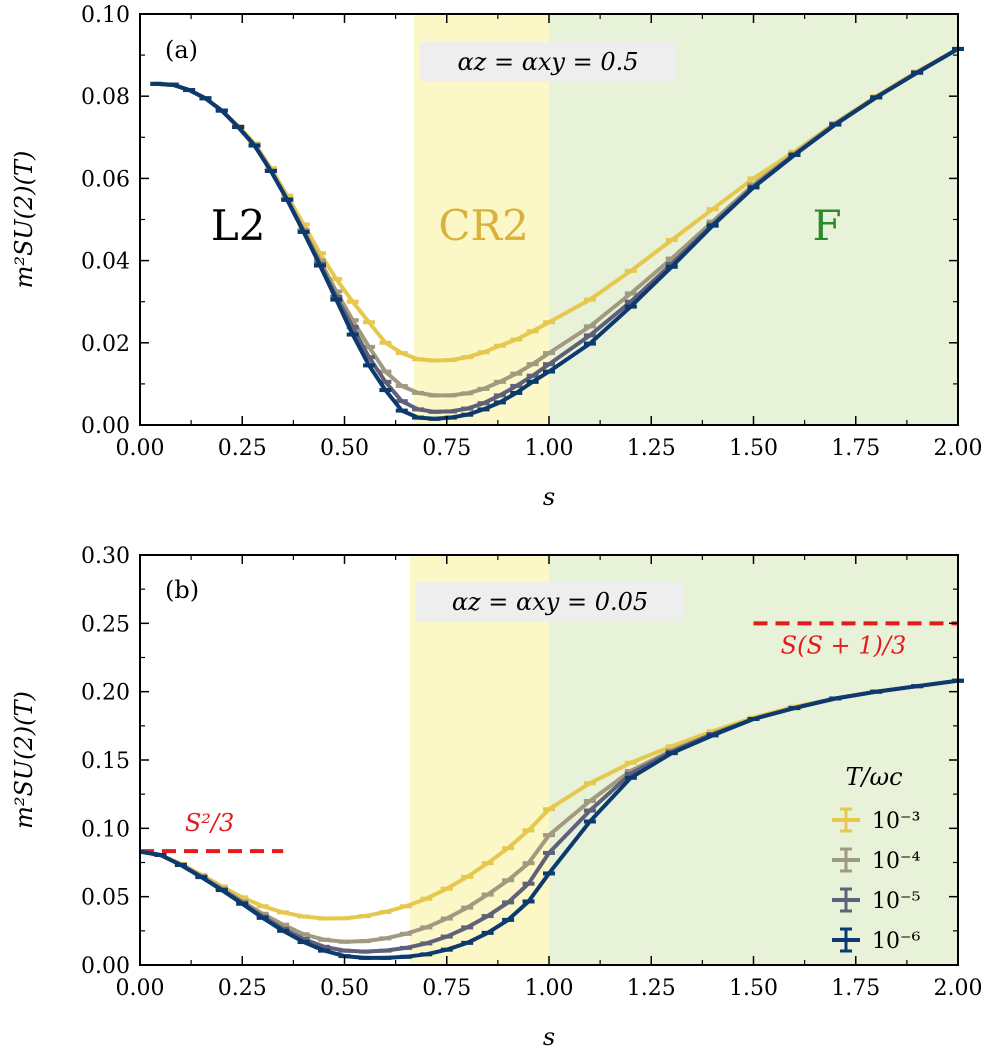 The height and width of the screenshot is (1057, 998). Describe the element at coordinates (105, 179) in the screenshot. I see `y-tick-label-3: 0.06` at that location.